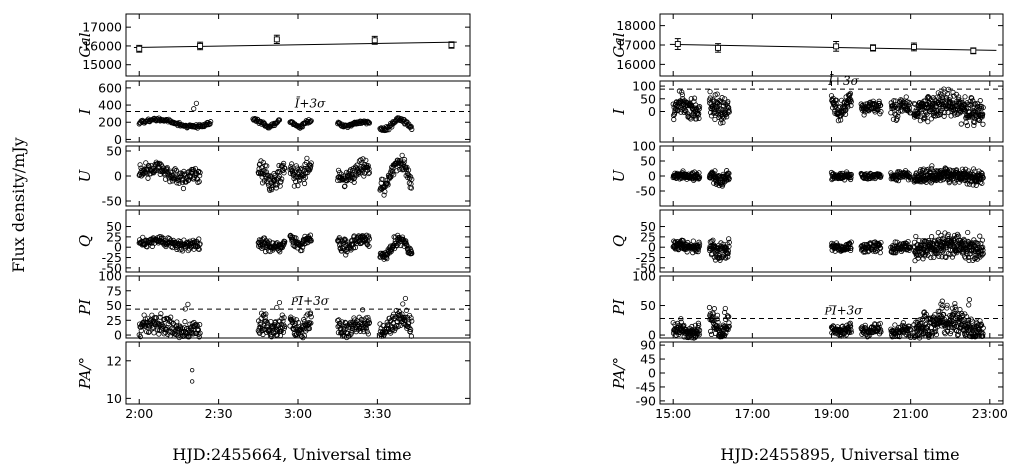  What do you see at coordinates (673, 413) in the screenshot?
I see `x-tick-label: 15:00` at bounding box center [673, 413].